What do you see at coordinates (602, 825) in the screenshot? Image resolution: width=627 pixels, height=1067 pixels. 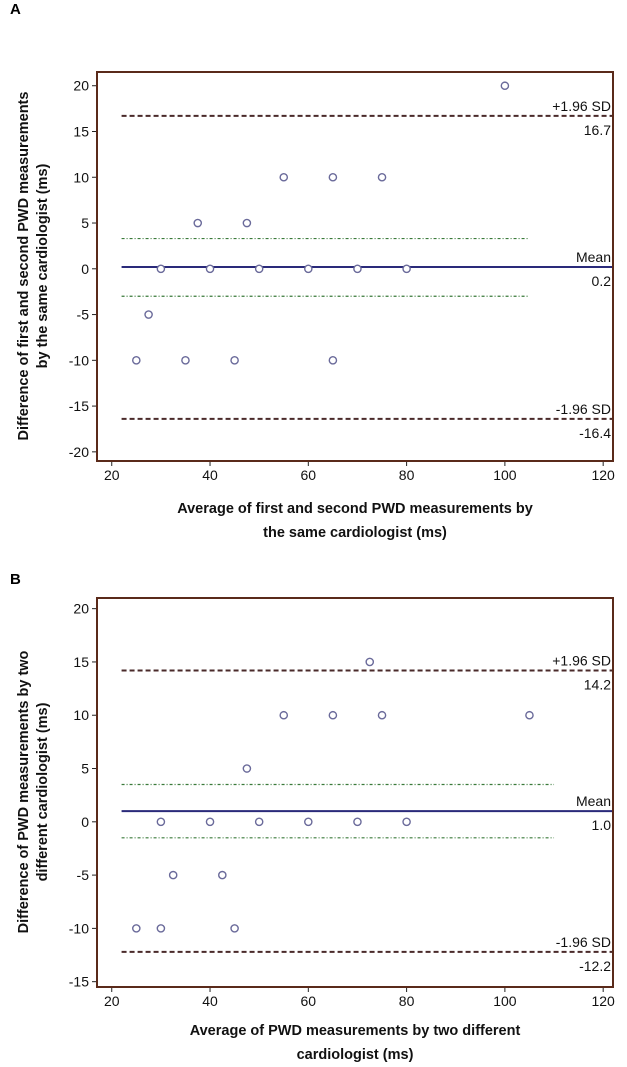 I see `reference-value-label: 1.0` at bounding box center [602, 825].